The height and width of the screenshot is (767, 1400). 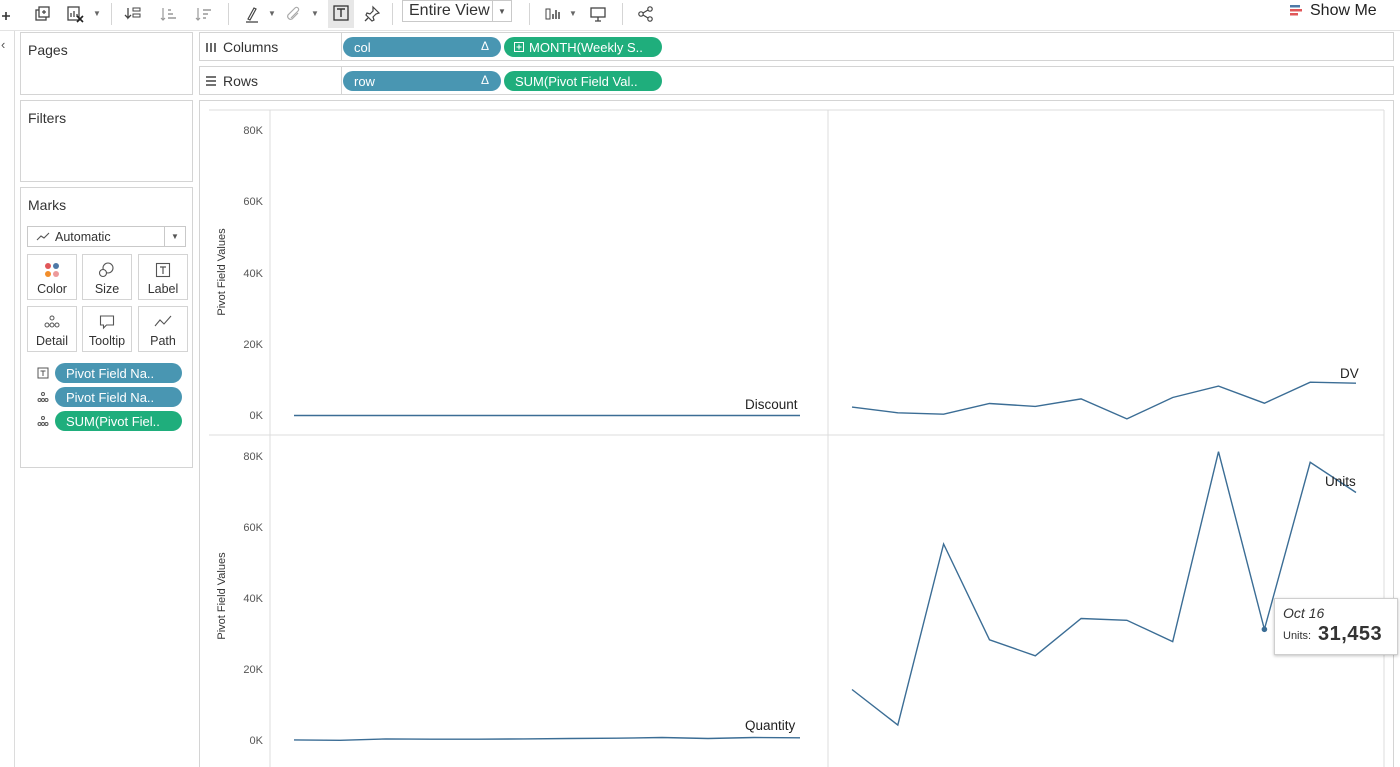 What do you see at coordinates (52, 341) in the screenshot?
I see `detail-mark-label: Detail` at bounding box center [52, 341].